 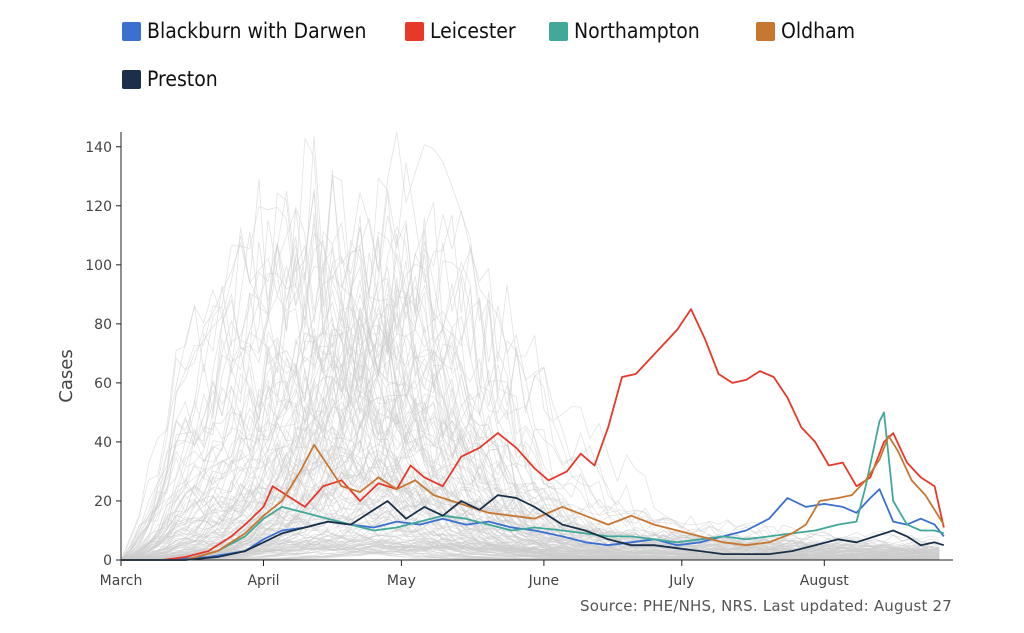 What do you see at coordinates (103, 384) in the screenshot?
I see `y-tick-label: 60` at bounding box center [103, 384].